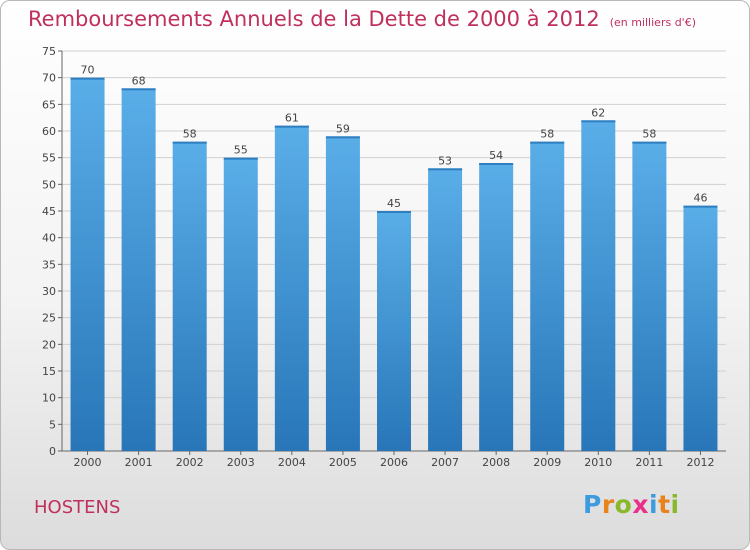  I want to click on ytick-label: 5, so click(52, 424).